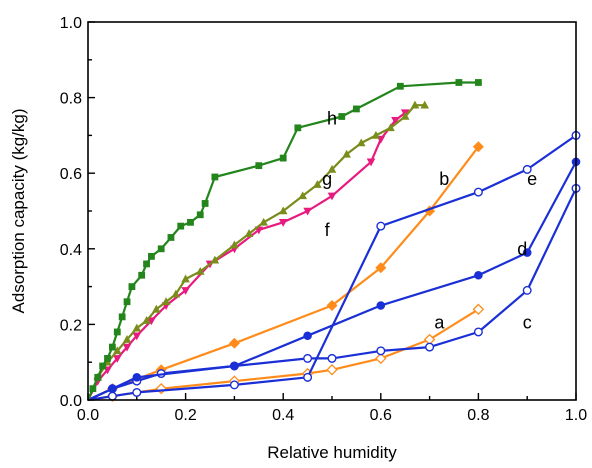  What do you see at coordinates (332, 452) in the screenshot?
I see `x-axis-title: Relative humidity` at bounding box center [332, 452].